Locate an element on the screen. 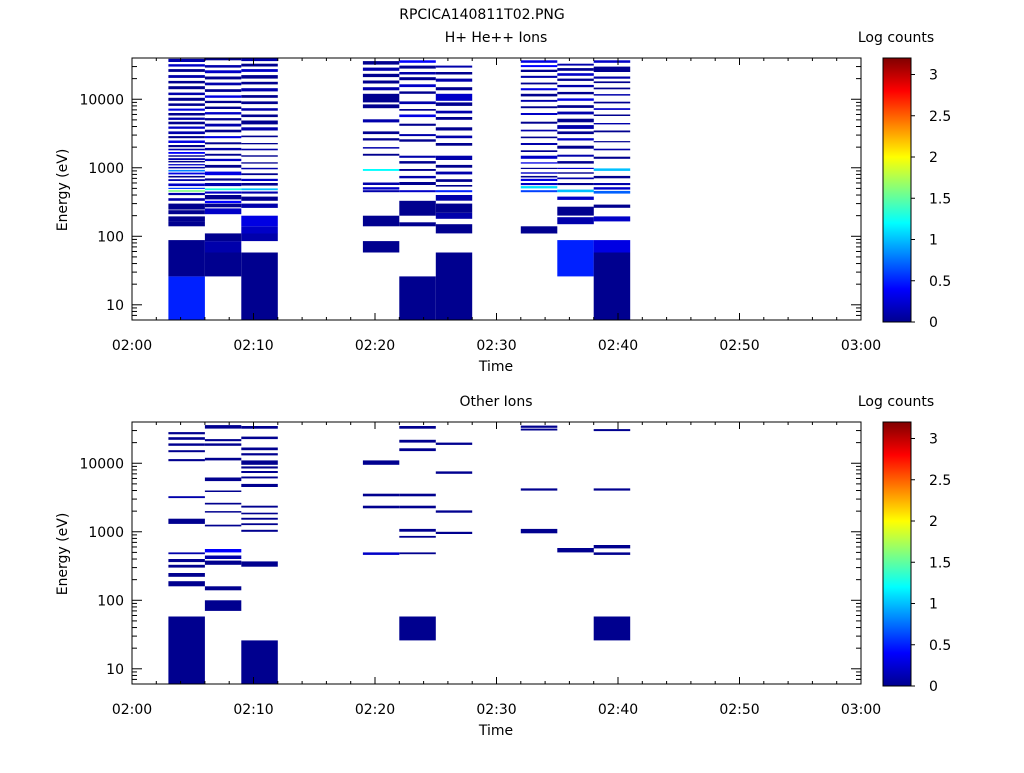 This screenshot has height=773, width=1024. y-tick-label: 10000 is located at coordinates (101, 100).